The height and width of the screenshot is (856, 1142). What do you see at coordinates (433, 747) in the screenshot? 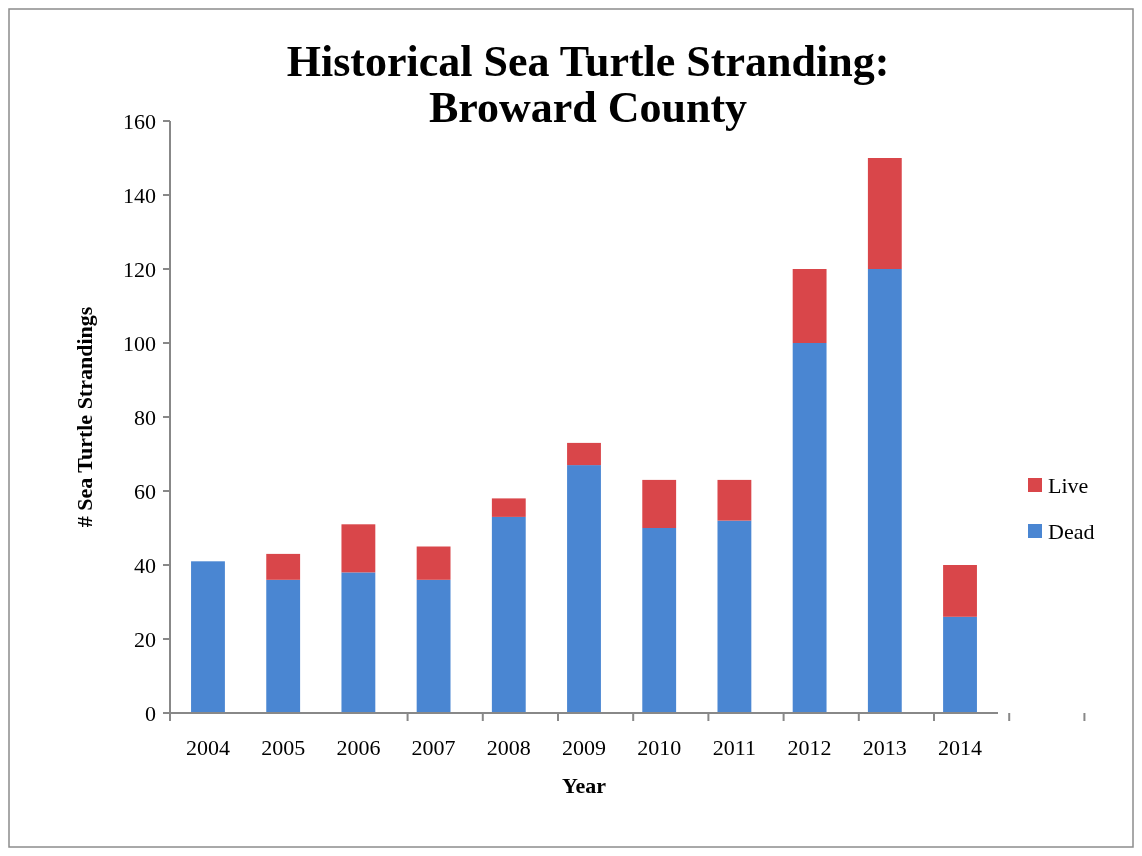
I see `x-tick-label: 2007` at bounding box center [433, 747].